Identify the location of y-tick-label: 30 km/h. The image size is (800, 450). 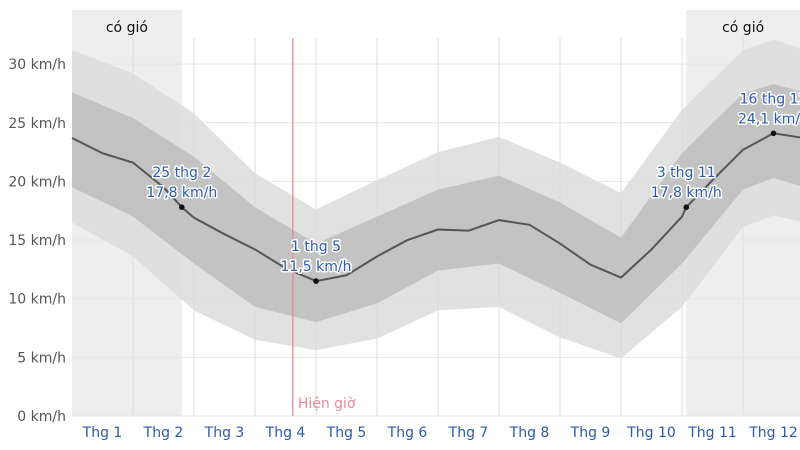
(37, 65).